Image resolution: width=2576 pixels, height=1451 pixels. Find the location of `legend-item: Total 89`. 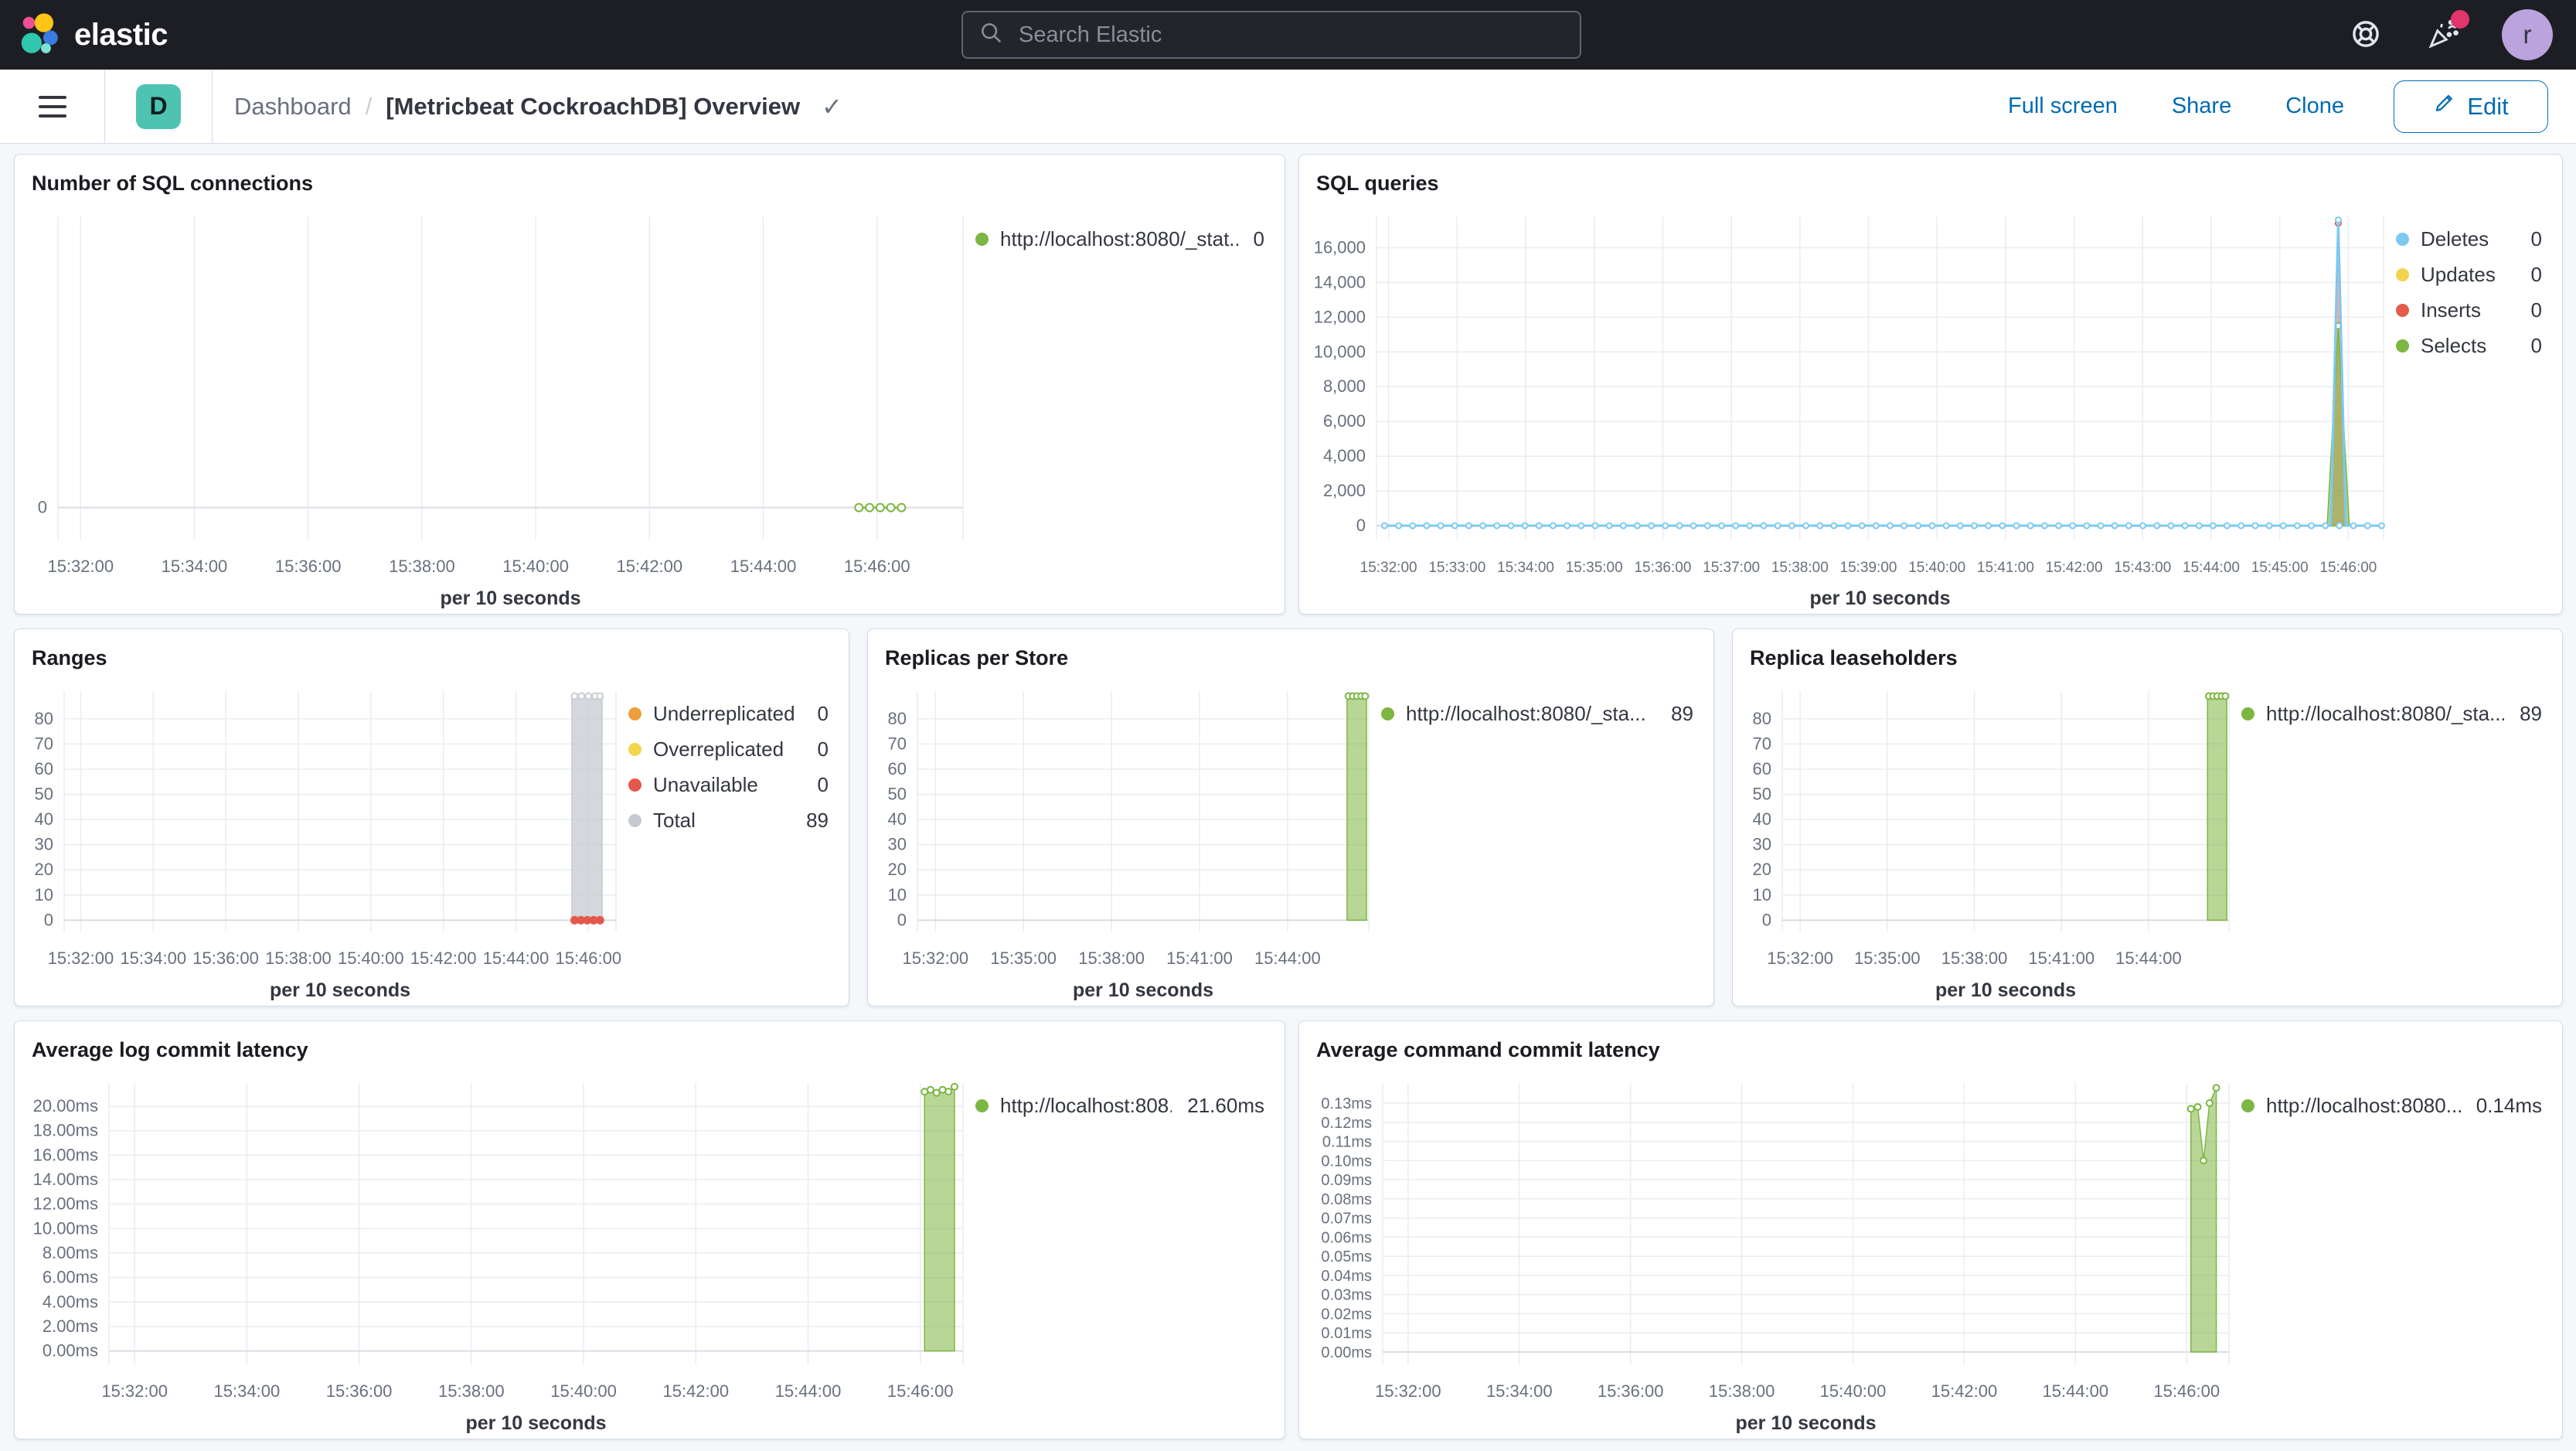

legend-item: Total 89 is located at coordinates (728, 821).